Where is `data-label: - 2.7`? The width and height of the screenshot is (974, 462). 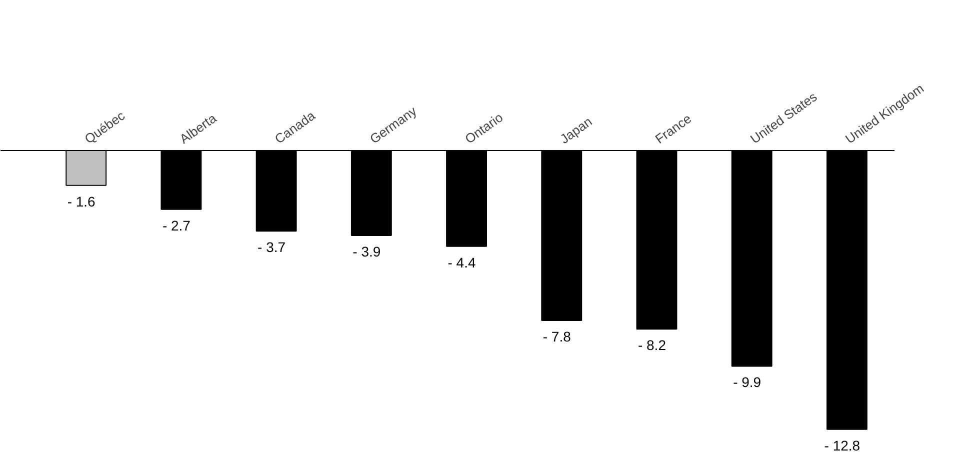 data-label: - 2.7 is located at coordinates (176, 225).